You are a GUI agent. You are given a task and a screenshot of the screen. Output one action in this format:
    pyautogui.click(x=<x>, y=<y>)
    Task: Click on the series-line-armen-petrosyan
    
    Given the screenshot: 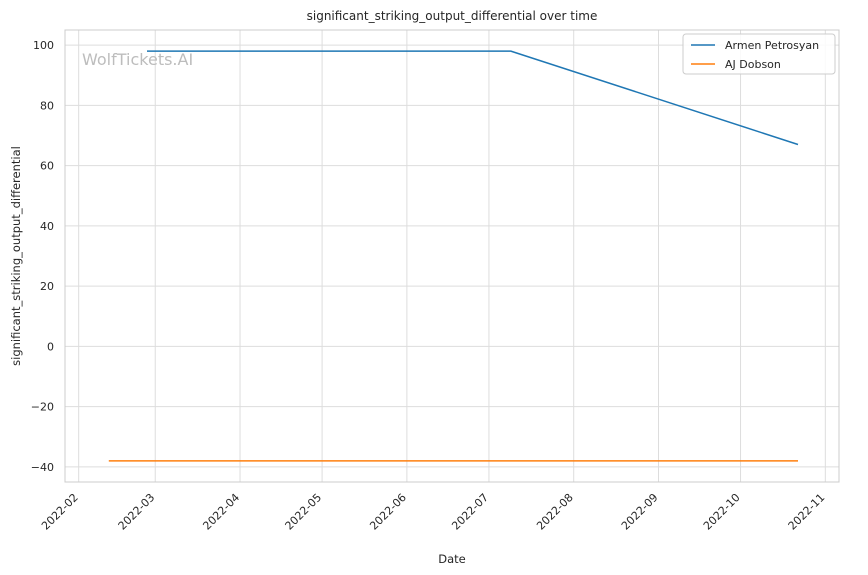 What is the action you would take?
    pyautogui.click(x=473, y=98)
    